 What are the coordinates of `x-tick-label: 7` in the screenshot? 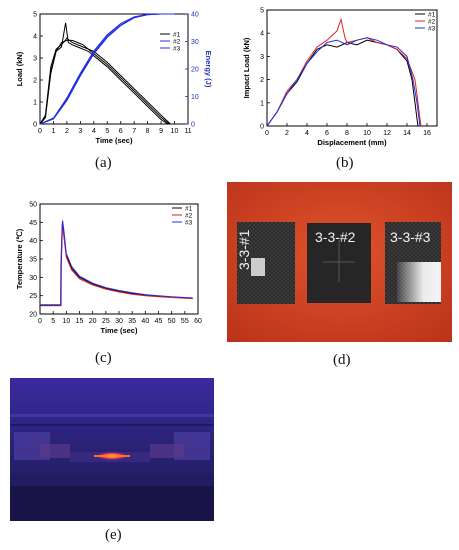 It's located at (134, 131).